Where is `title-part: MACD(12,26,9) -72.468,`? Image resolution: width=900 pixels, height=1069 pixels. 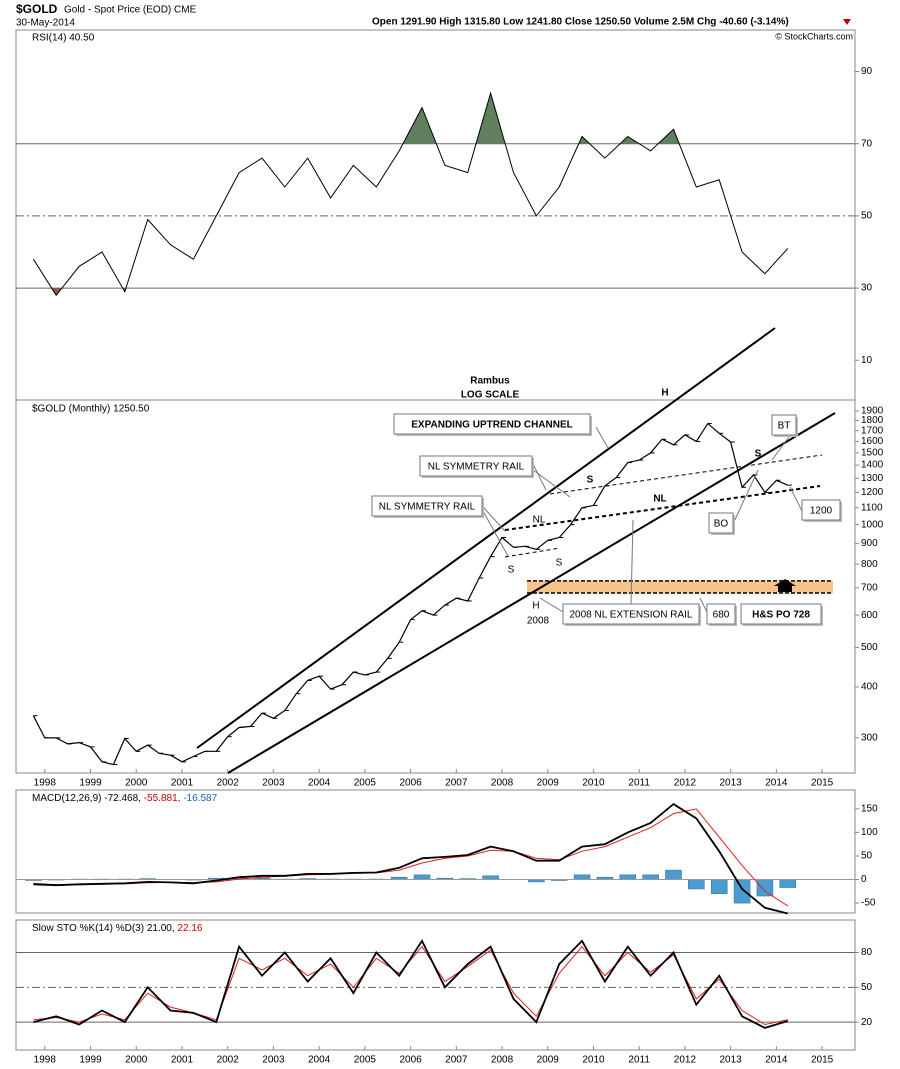 title-part: MACD(12,26,9) -72.468, is located at coordinates (86, 798).